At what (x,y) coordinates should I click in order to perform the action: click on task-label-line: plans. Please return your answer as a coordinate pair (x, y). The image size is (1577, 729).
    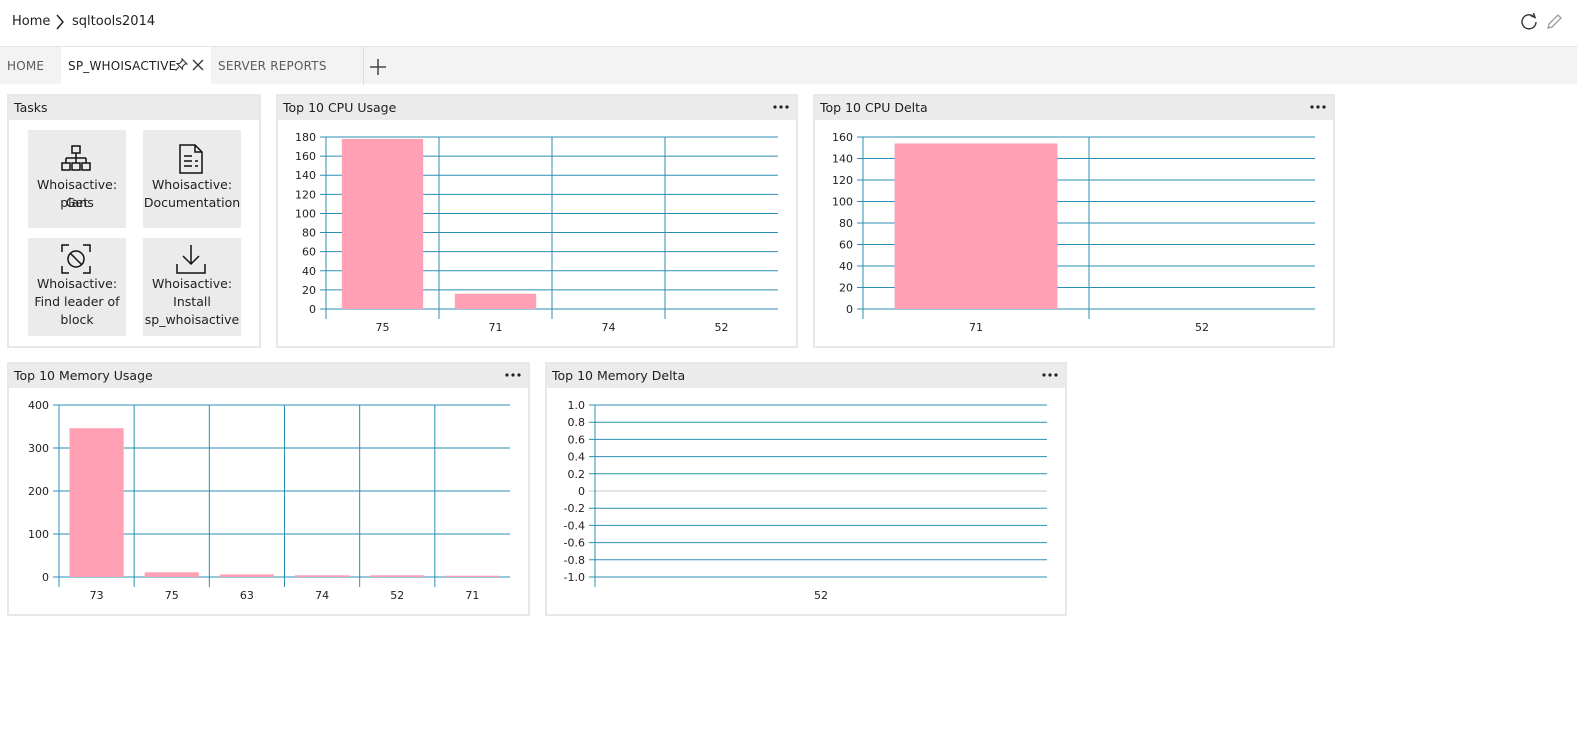
    Looking at the image, I should click on (77, 202).